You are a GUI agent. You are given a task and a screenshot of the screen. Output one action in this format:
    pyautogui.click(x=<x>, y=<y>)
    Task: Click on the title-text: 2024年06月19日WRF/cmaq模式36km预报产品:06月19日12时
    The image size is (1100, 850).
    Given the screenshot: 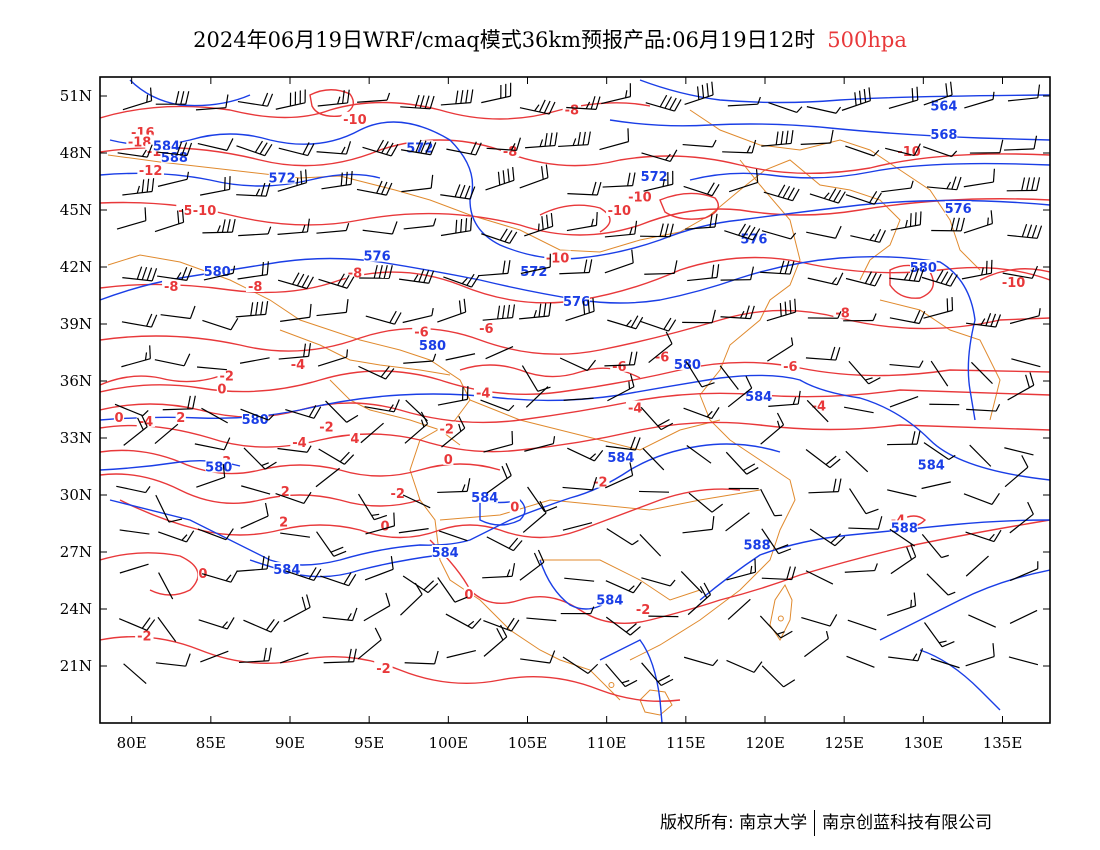 What is the action you would take?
    pyautogui.click(x=504, y=40)
    